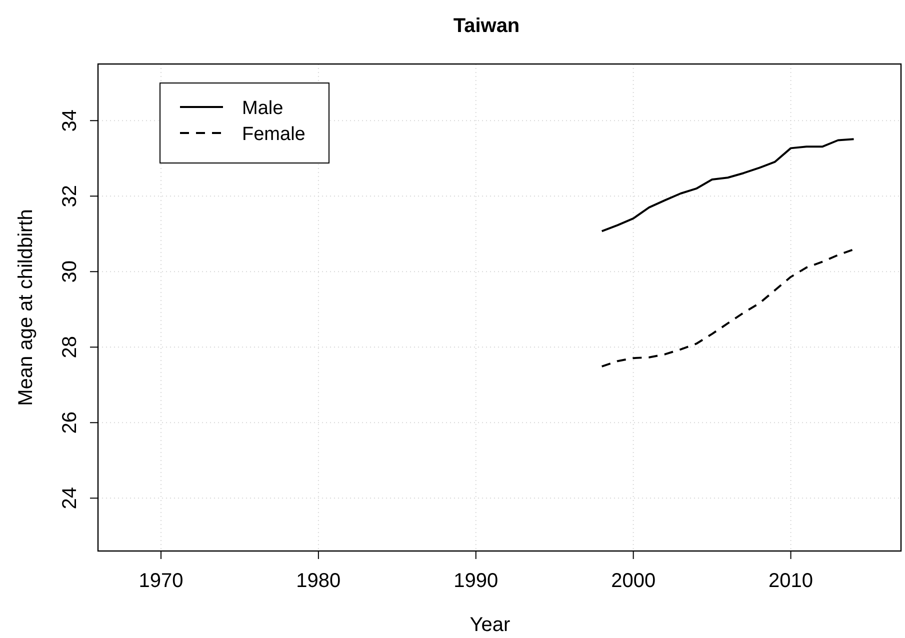 The image size is (905, 638). I want to click on y-tick-label: 30, so click(70, 271).